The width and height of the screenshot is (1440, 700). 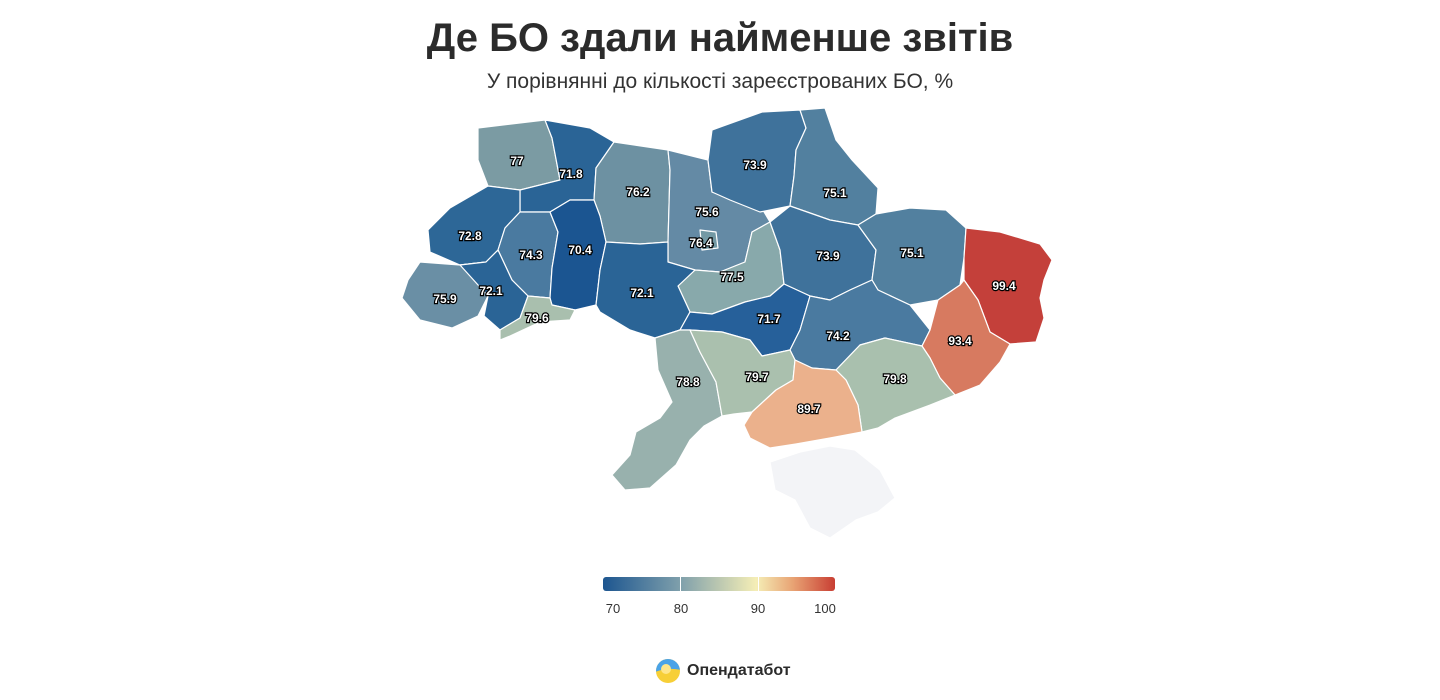 What do you see at coordinates (769, 319) in the screenshot?
I see `region-value-kirovohrad: 71.7` at bounding box center [769, 319].